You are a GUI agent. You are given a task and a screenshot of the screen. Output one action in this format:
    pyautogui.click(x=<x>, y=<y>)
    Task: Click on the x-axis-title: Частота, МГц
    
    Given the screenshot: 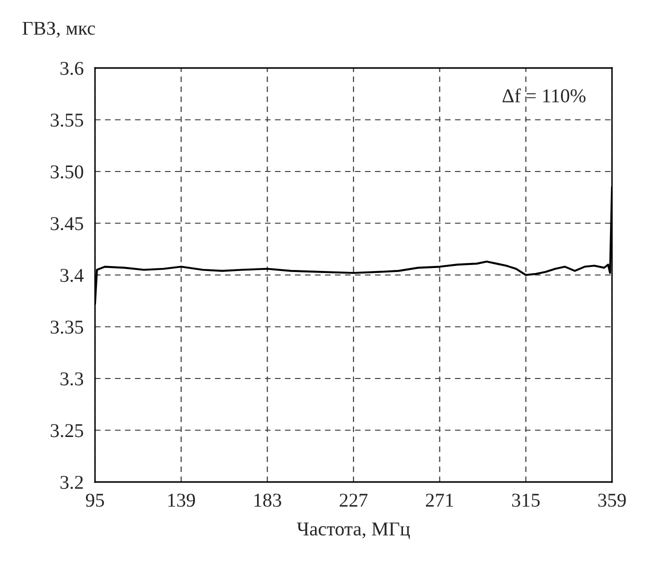 What is the action you would take?
    pyautogui.click(x=353, y=531)
    